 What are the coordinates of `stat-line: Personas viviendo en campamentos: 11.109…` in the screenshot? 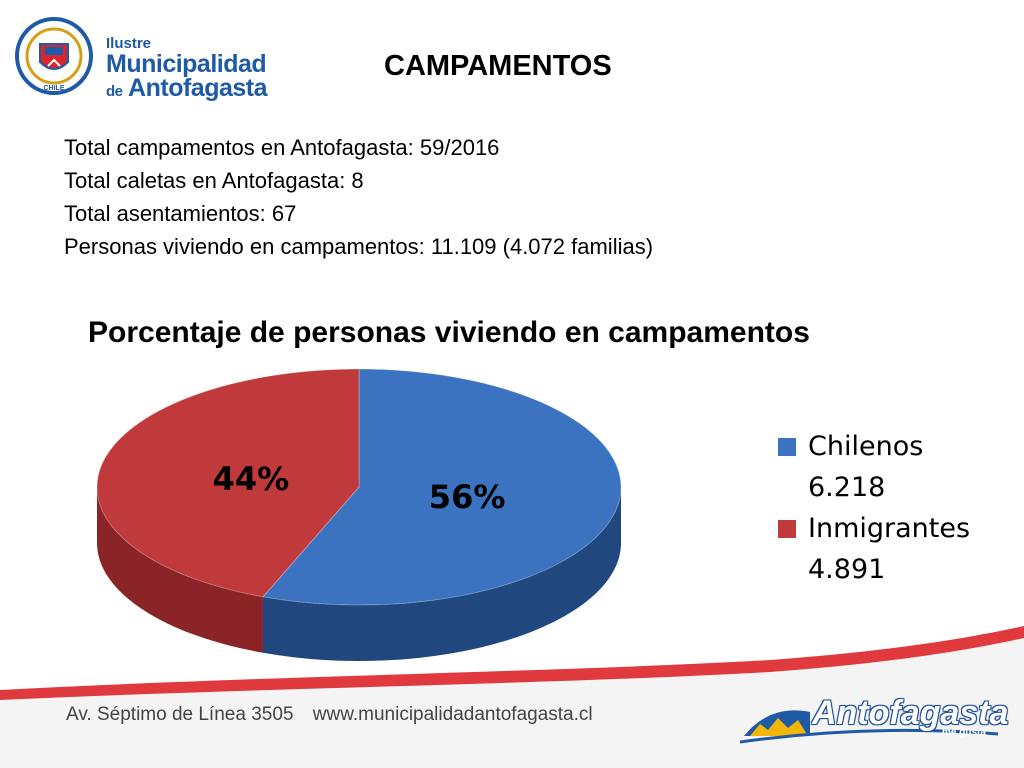 It's located at (359, 246).